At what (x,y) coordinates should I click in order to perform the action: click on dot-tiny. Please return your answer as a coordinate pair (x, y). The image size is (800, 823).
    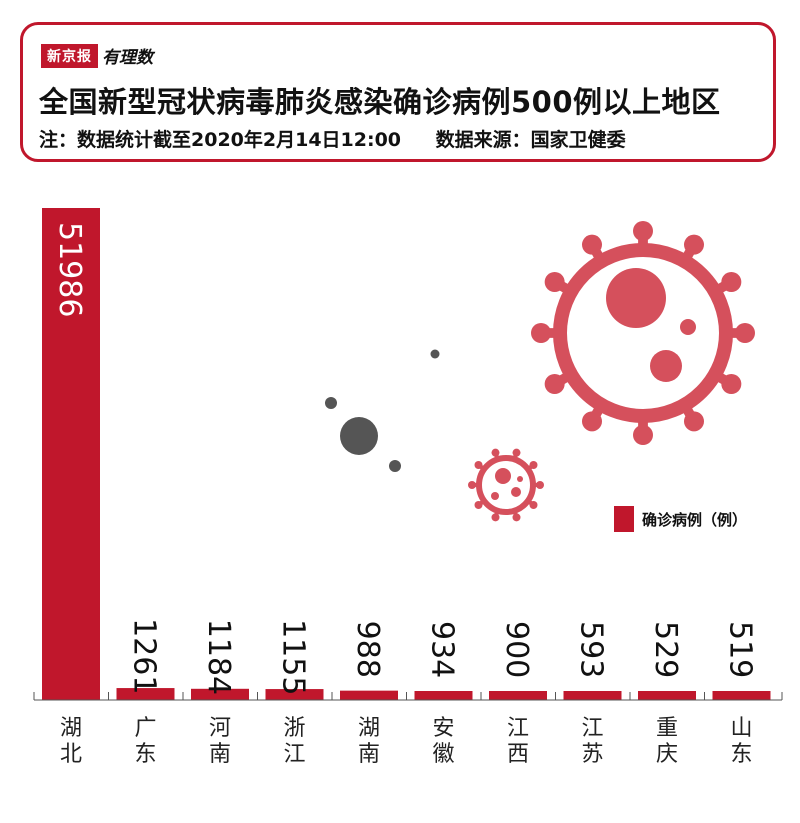
    Looking at the image, I should click on (435, 354).